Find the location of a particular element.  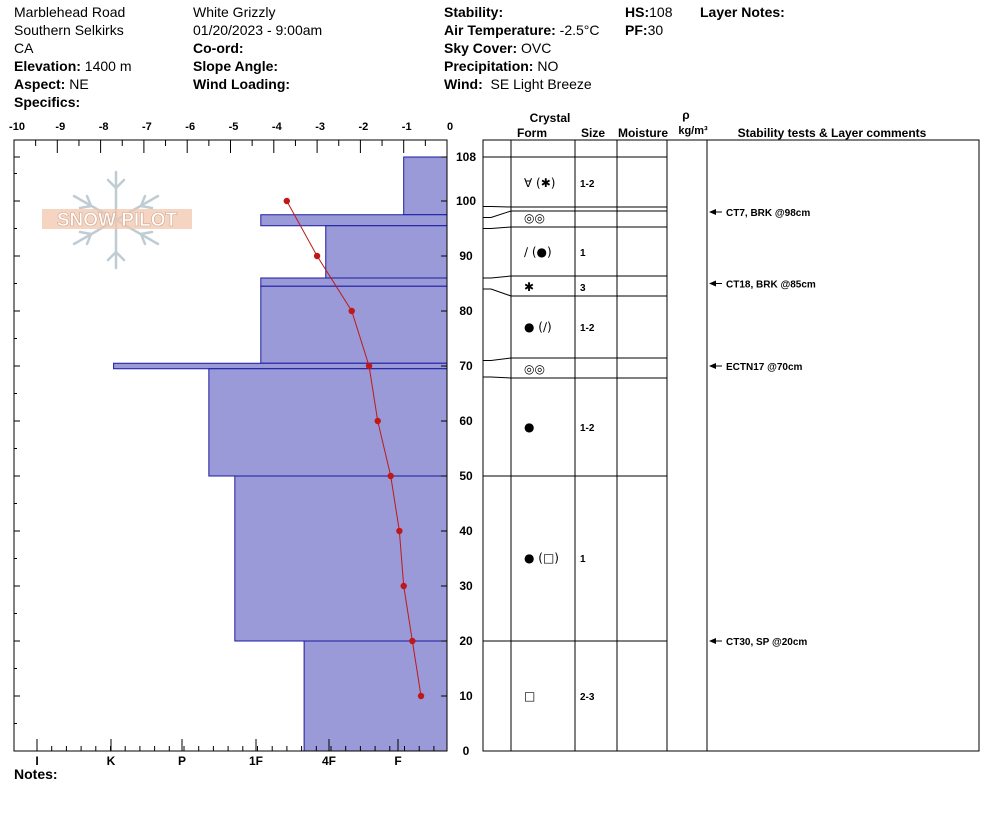

height-tick-label: 80 is located at coordinates (466, 311).